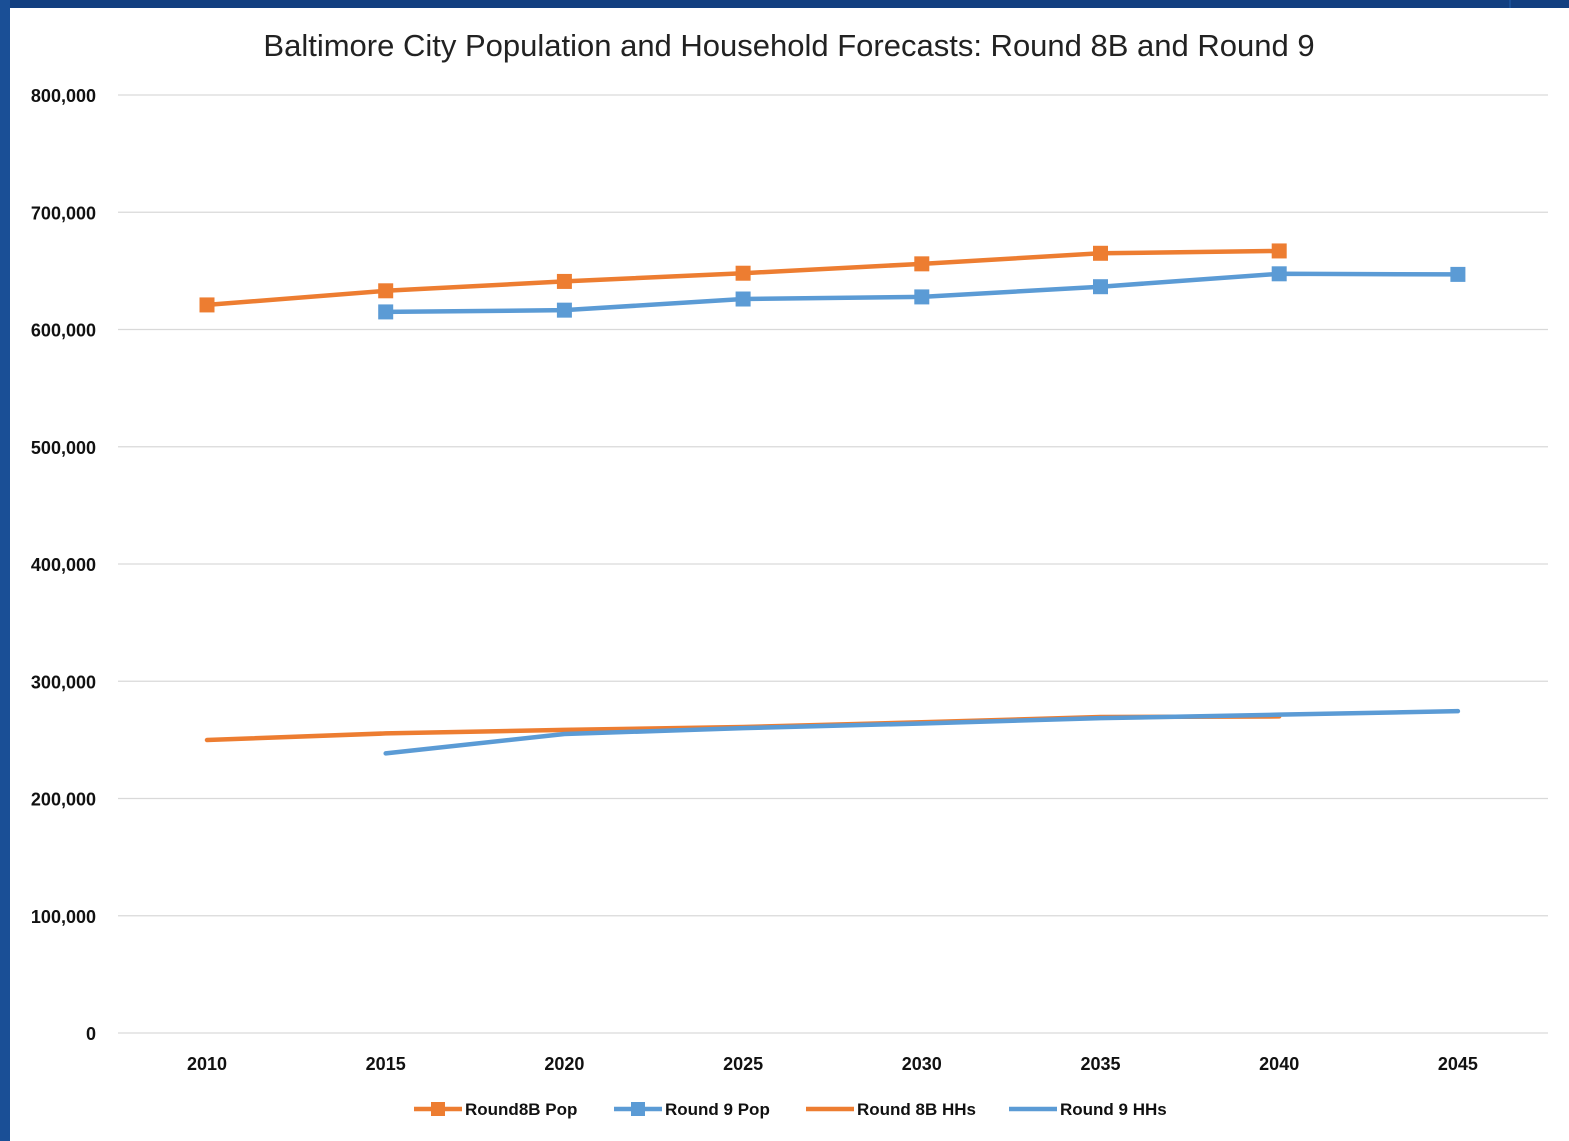 The image size is (1569, 1141). Describe the element at coordinates (63, 331) in the screenshot. I see `y-tick-label: 600,000` at that location.